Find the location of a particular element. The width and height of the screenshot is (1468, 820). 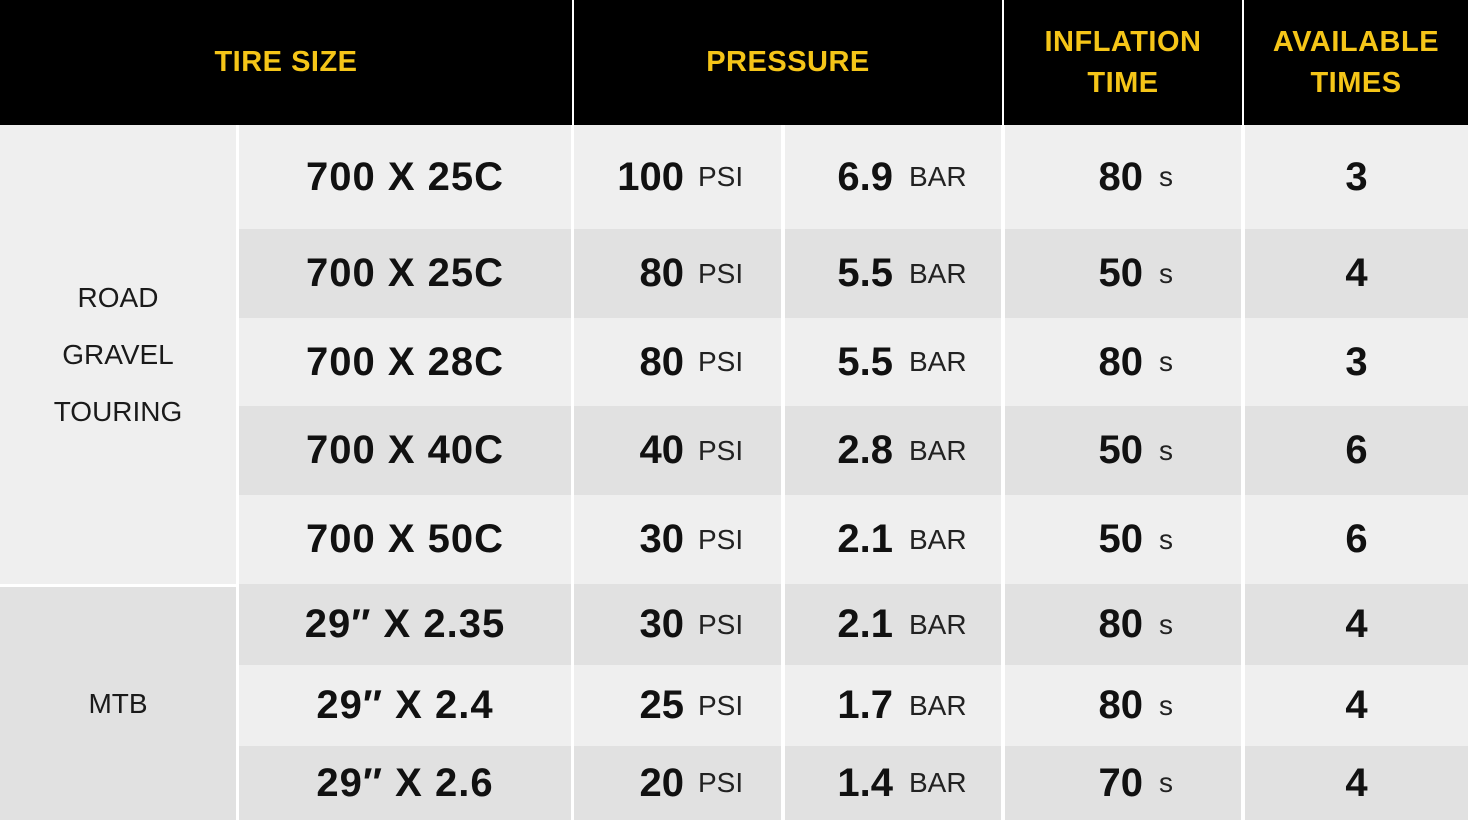

available-times-value: 3 is located at coordinates (1356, 176).